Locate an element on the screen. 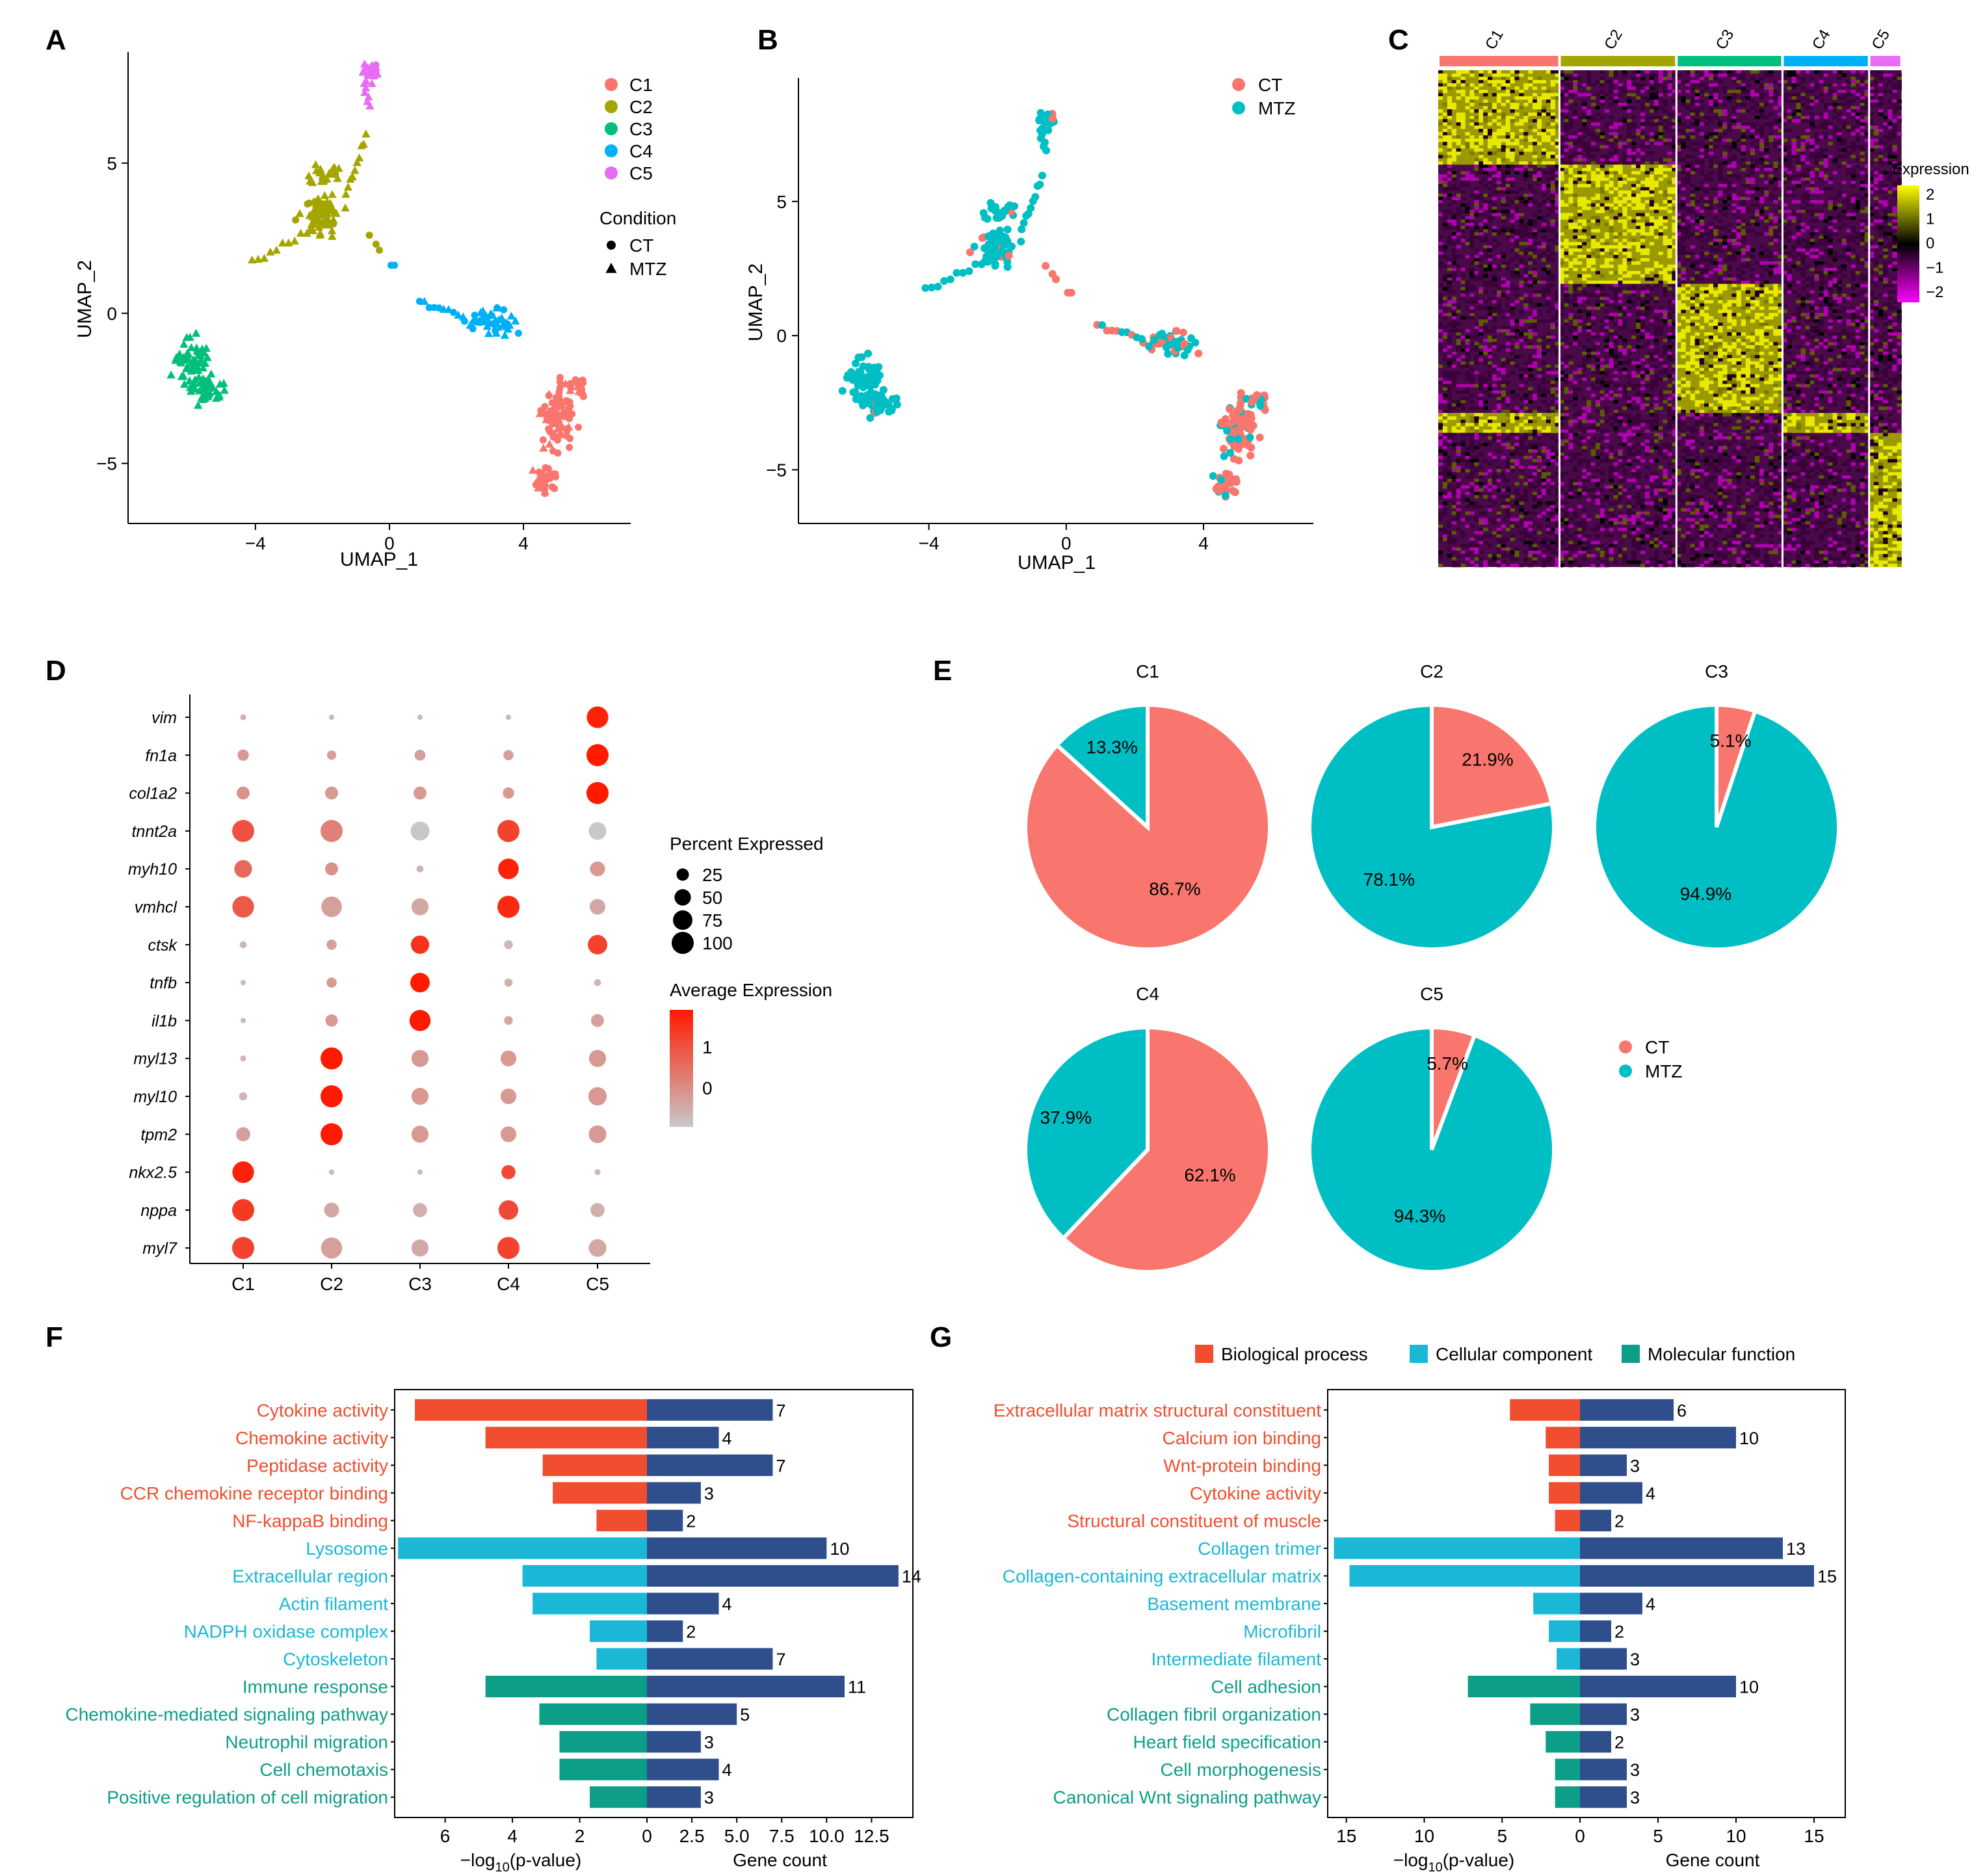 The height and width of the screenshot is (1876, 1987). umap-a-points is located at coordinates (376, 278).